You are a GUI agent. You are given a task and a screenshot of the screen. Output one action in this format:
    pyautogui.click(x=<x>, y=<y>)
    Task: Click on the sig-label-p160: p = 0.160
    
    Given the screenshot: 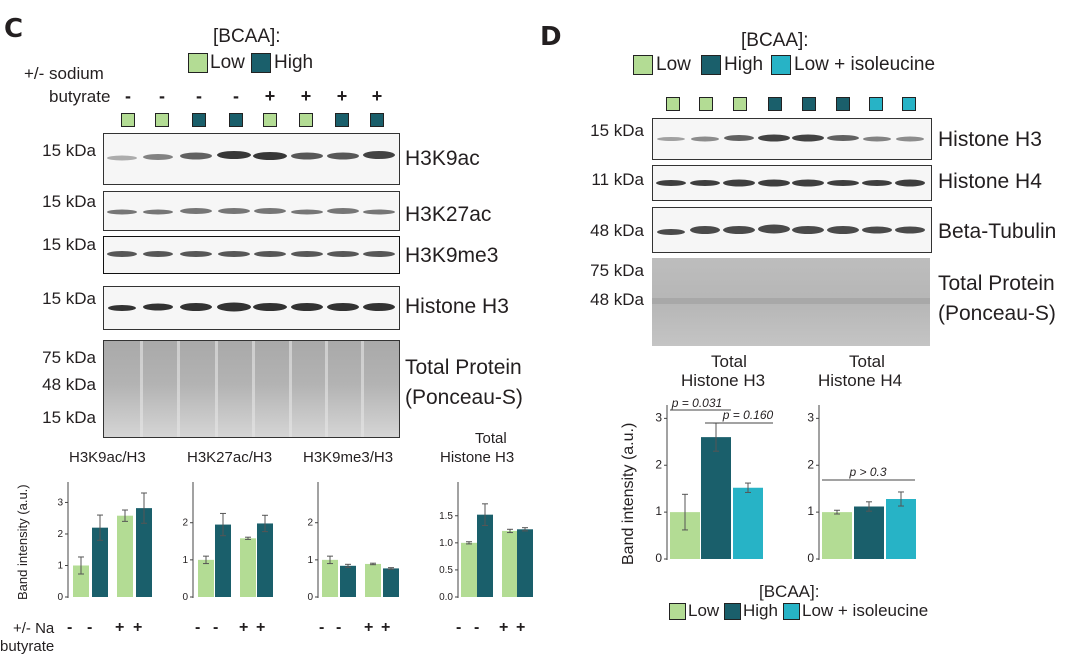 What is the action you would take?
    pyautogui.click(x=748, y=415)
    